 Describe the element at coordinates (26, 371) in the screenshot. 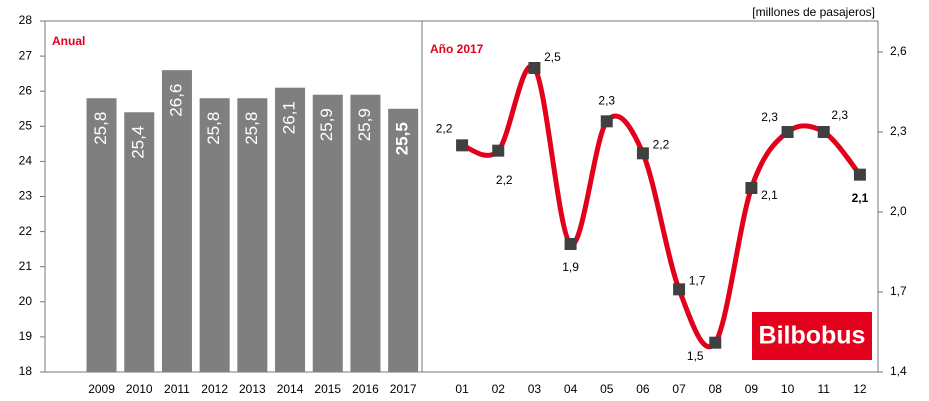

I see `y-tick-label: 18` at that location.